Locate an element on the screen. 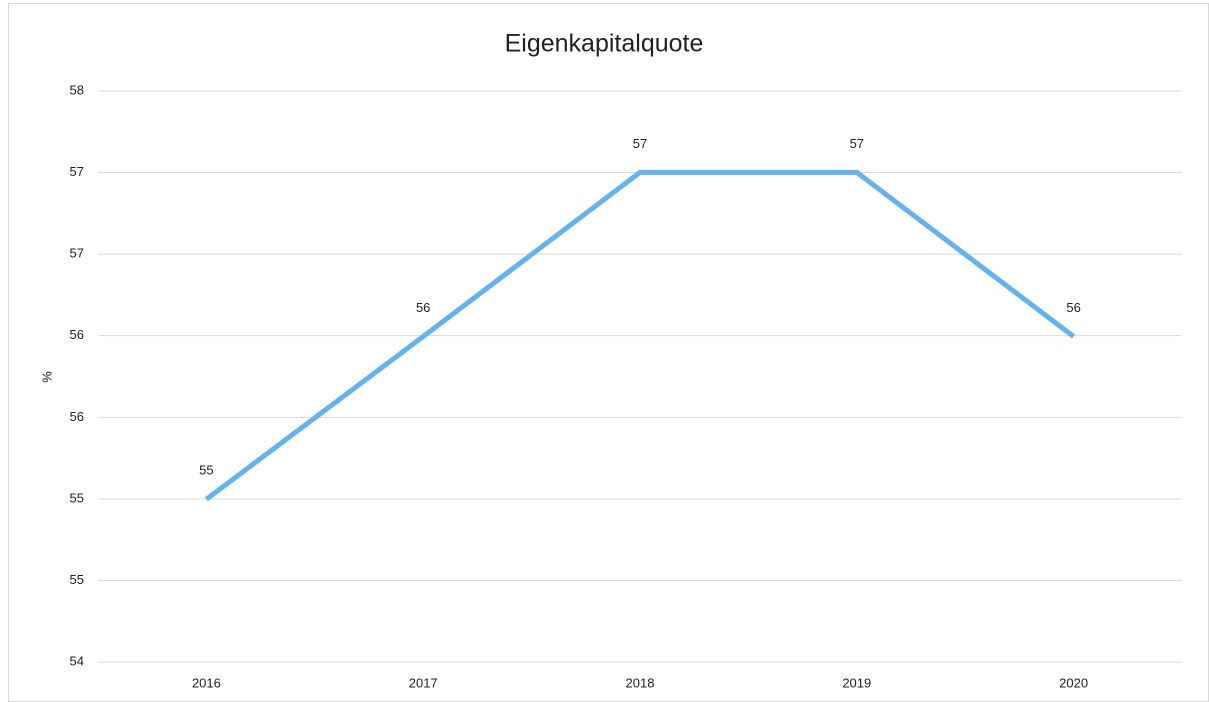  data-label: 55 is located at coordinates (206, 470).